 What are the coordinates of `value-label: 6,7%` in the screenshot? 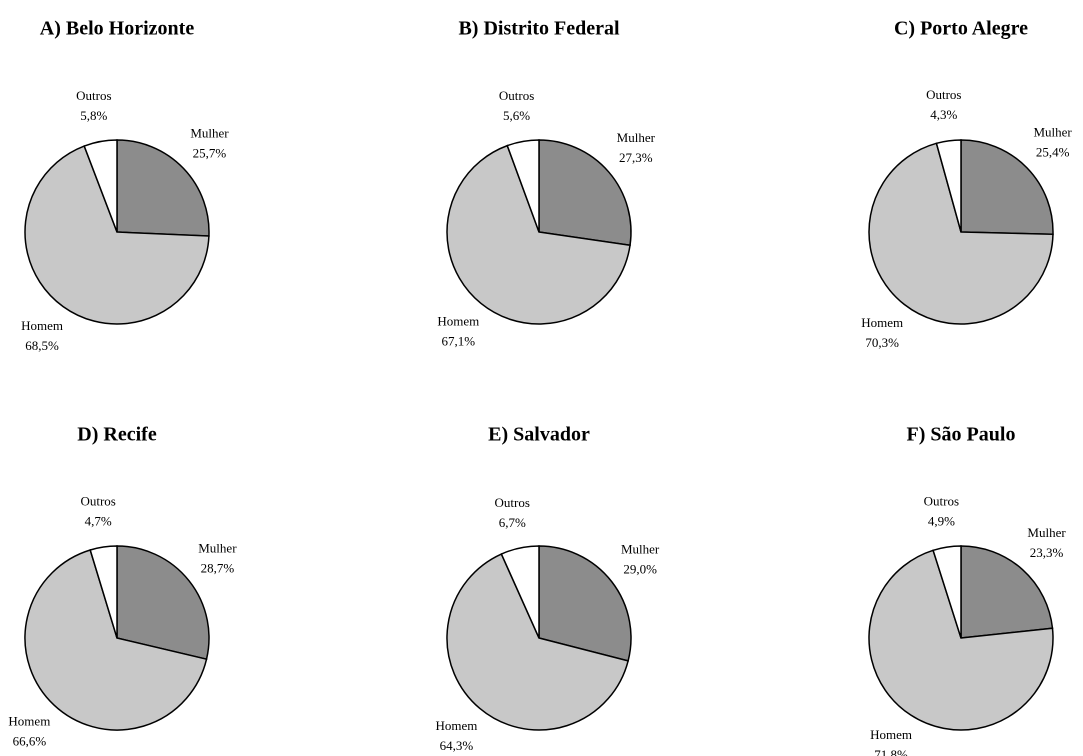 It's located at (512, 522).